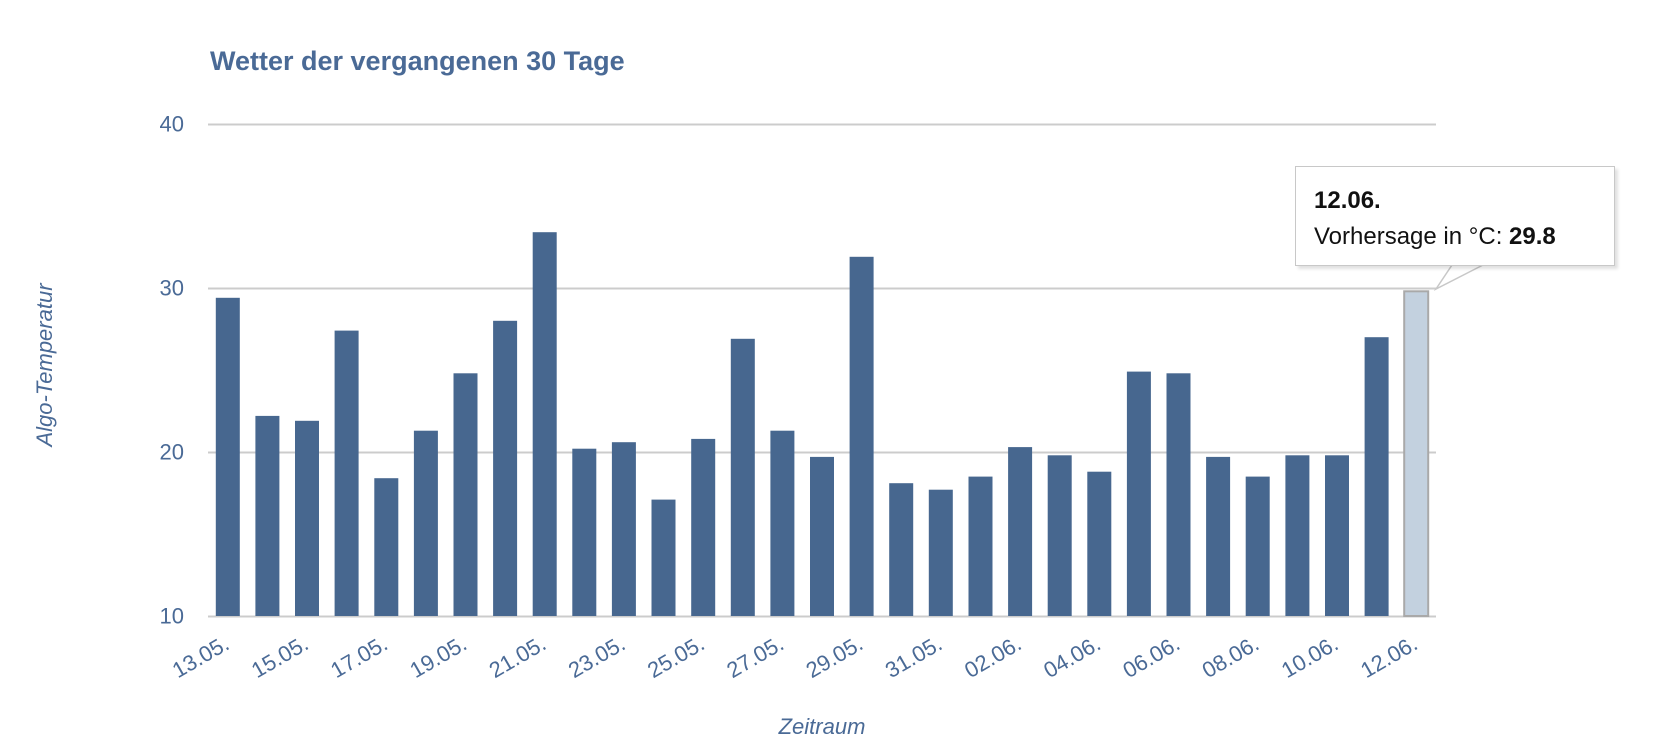 The height and width of the screenshot is (756, 1667). I want to click on bar-28.05., so click(822, 536).